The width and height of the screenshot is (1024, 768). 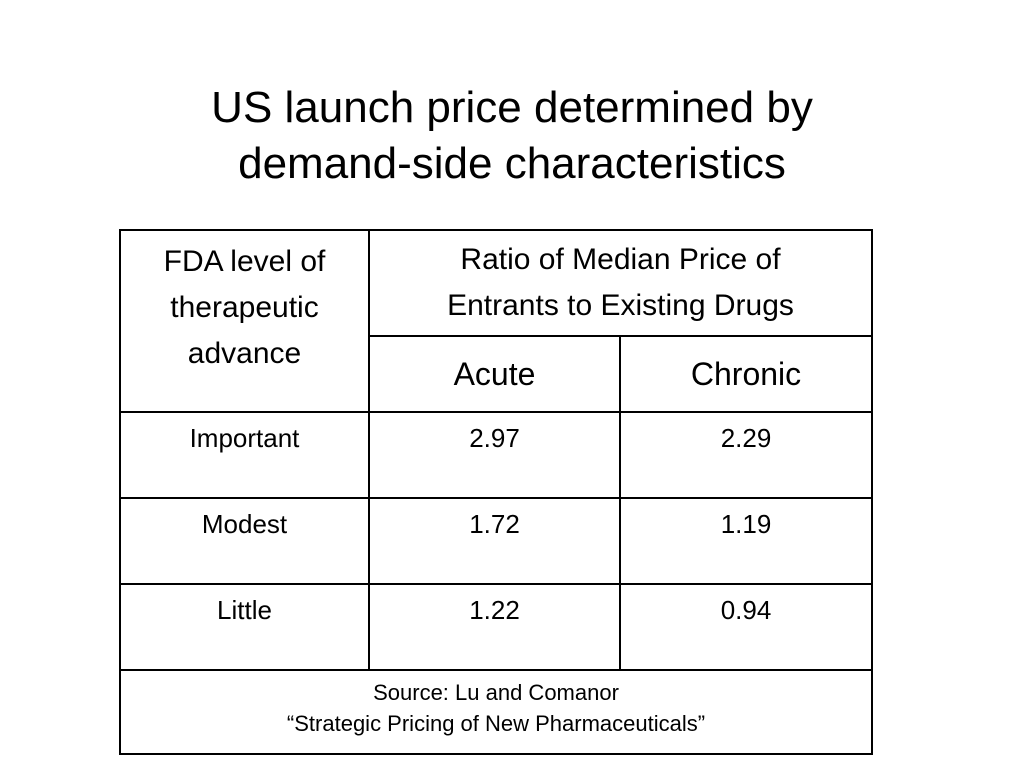 What do you see at coordinates (746, 455) in the screenshot?
I see `chronic-value-cell: 2.29` at bounding box center [746, 455].